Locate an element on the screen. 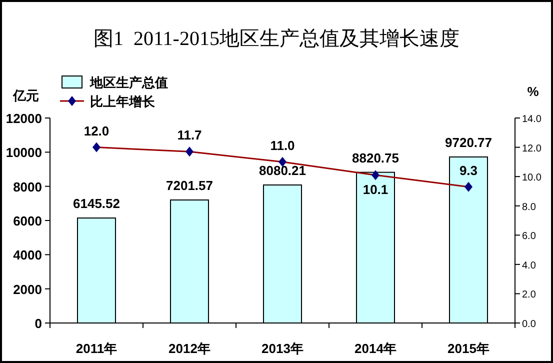  y-tick-label: 8000 is located at coordinates (27, 186).